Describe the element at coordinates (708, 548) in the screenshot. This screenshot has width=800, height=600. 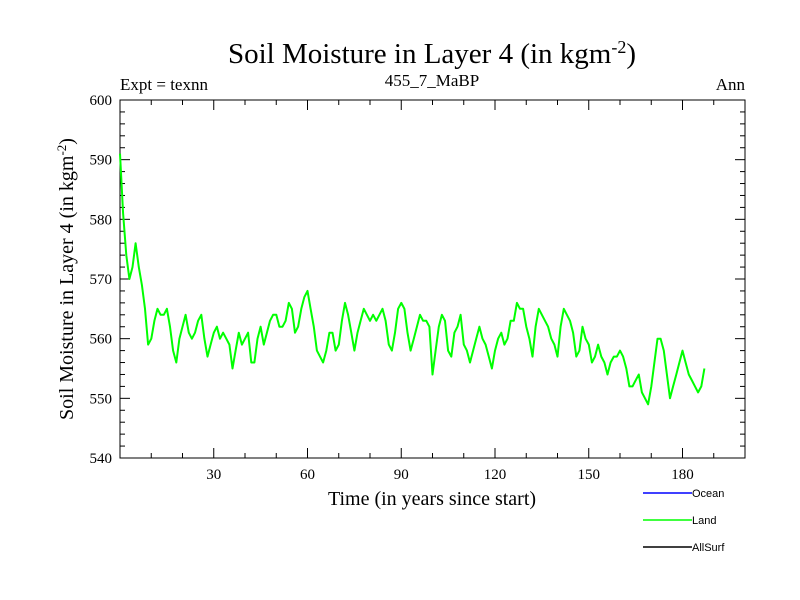
I see `legend-label-allsurf: AllSurf` at that location.